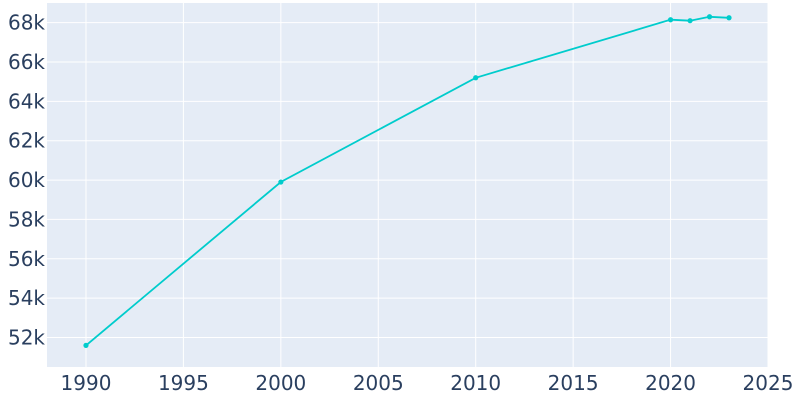 The width and height of the screenshot is (800, 400). Describe the element at coordinates (670, 383) in the screenshot. I see `x-tick-label: 2020` at that location.